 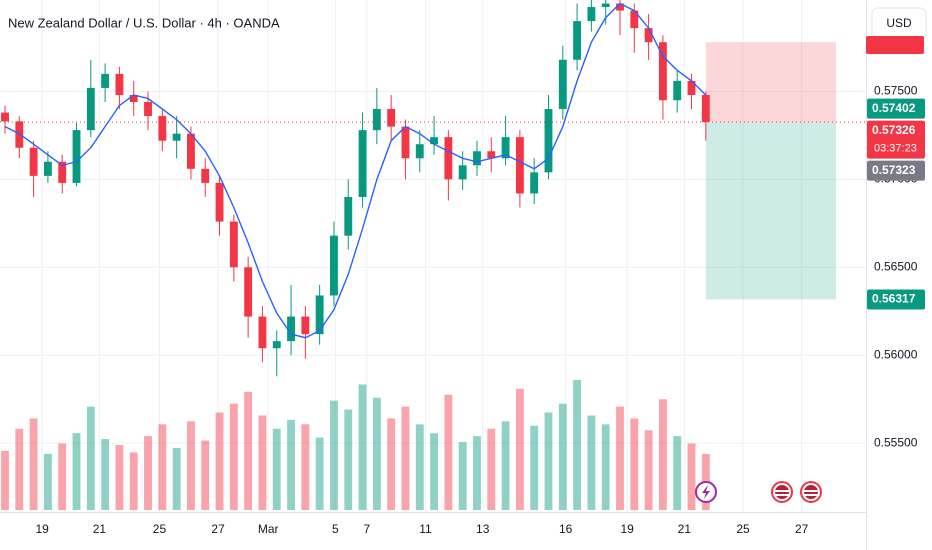 I want to click on x-tick-label: 25, so click(x=743, y=529).